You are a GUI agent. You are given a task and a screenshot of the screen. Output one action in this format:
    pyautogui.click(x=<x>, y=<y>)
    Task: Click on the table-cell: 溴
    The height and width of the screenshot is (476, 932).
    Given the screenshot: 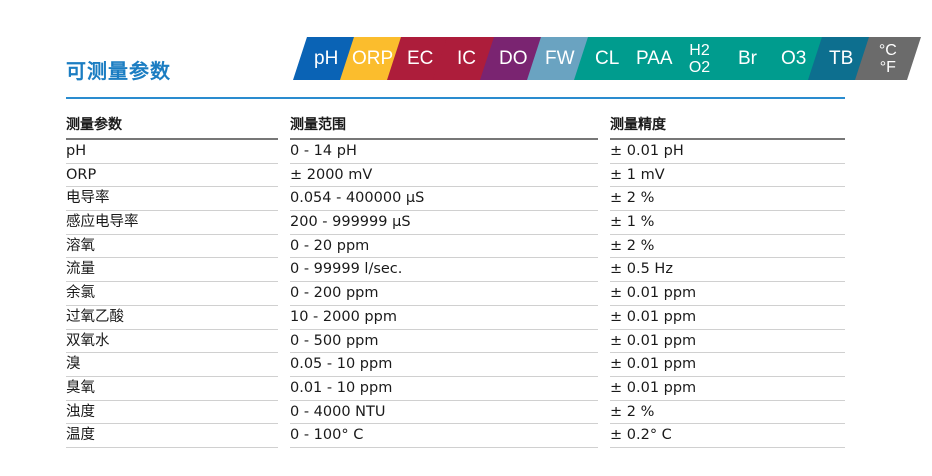 What is the action you would take?
    pyautogui.click(x=172, y=365)
    